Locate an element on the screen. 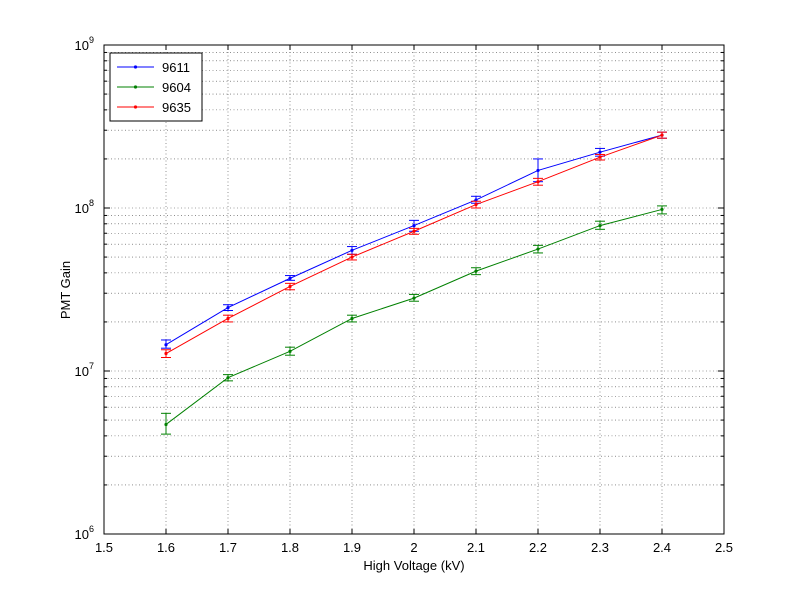 The image size is (800, 600). x-tick-label: 1.6 is located at coordinates (166, 547).